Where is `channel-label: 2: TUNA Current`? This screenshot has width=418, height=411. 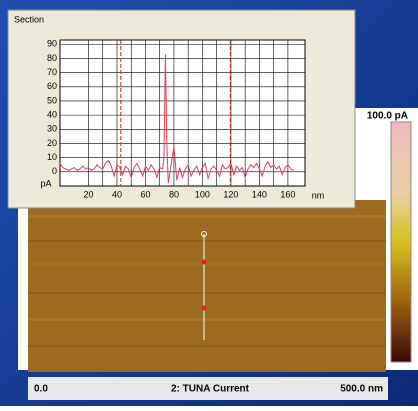
channel-label: 2: TUNA Current is located at coordinates (210, 389).